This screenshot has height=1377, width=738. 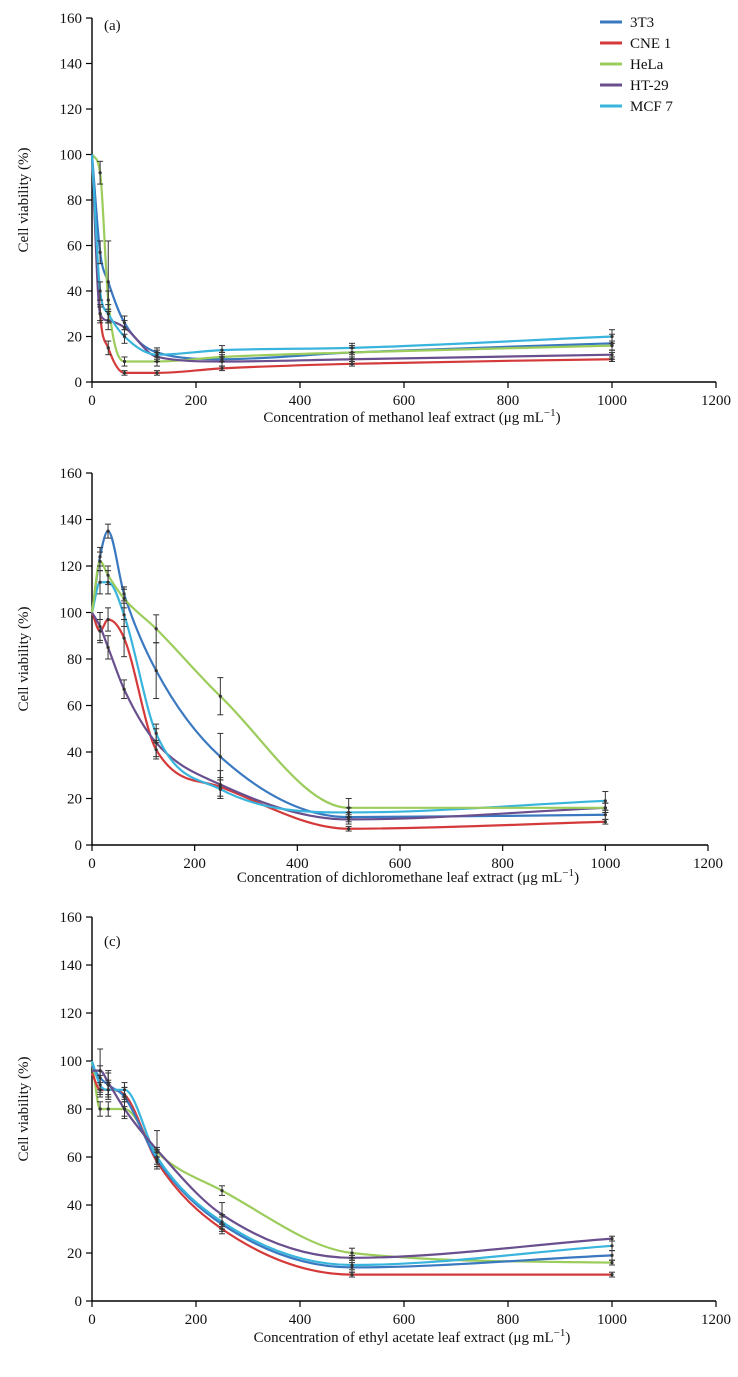 What do you see at coordinates (650, 44) in the screenshot?
I see `legend-label: CNE 1` at bounding box center [650, 44].